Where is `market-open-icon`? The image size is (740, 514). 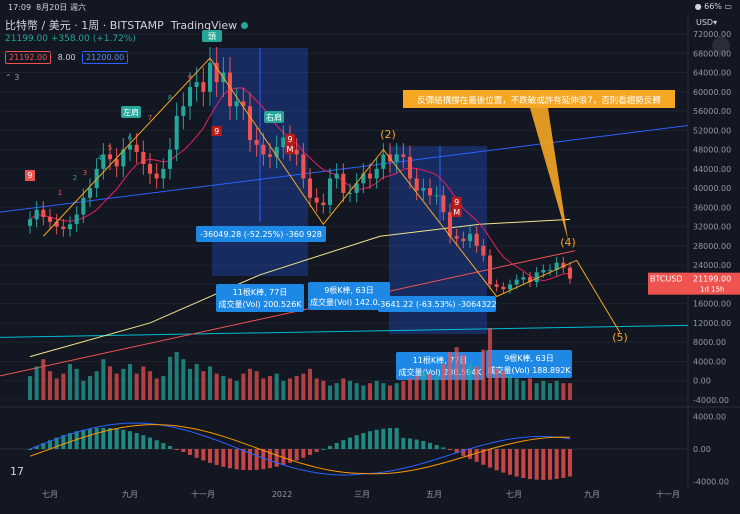
market-open-icon is located at coordinates (245, 25).